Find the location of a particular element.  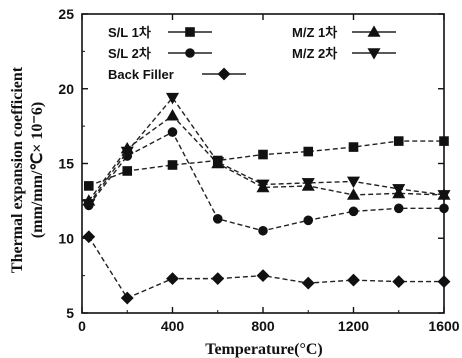

y-tick-label: 10 is located at coordinates (66, 238).